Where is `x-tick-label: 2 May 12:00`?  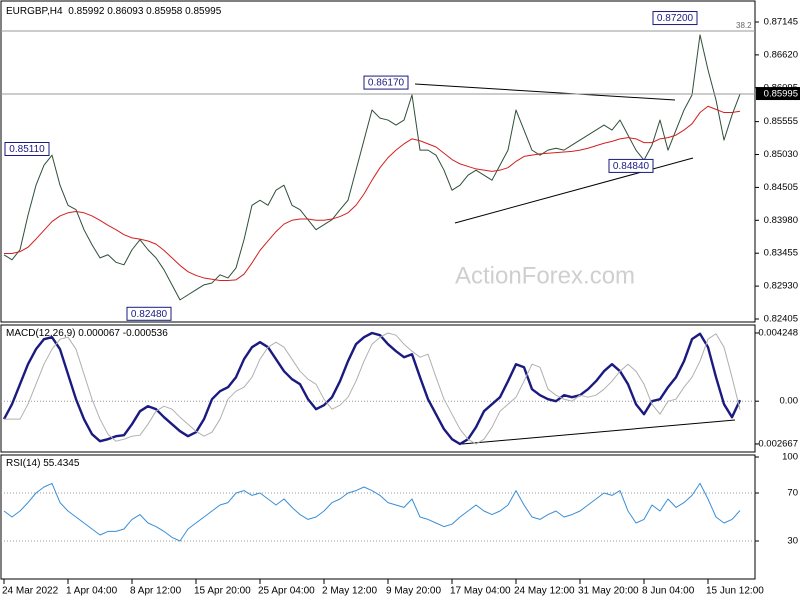
x-tick-label: 2 May 12:00 is located at coordinates (349, 591).